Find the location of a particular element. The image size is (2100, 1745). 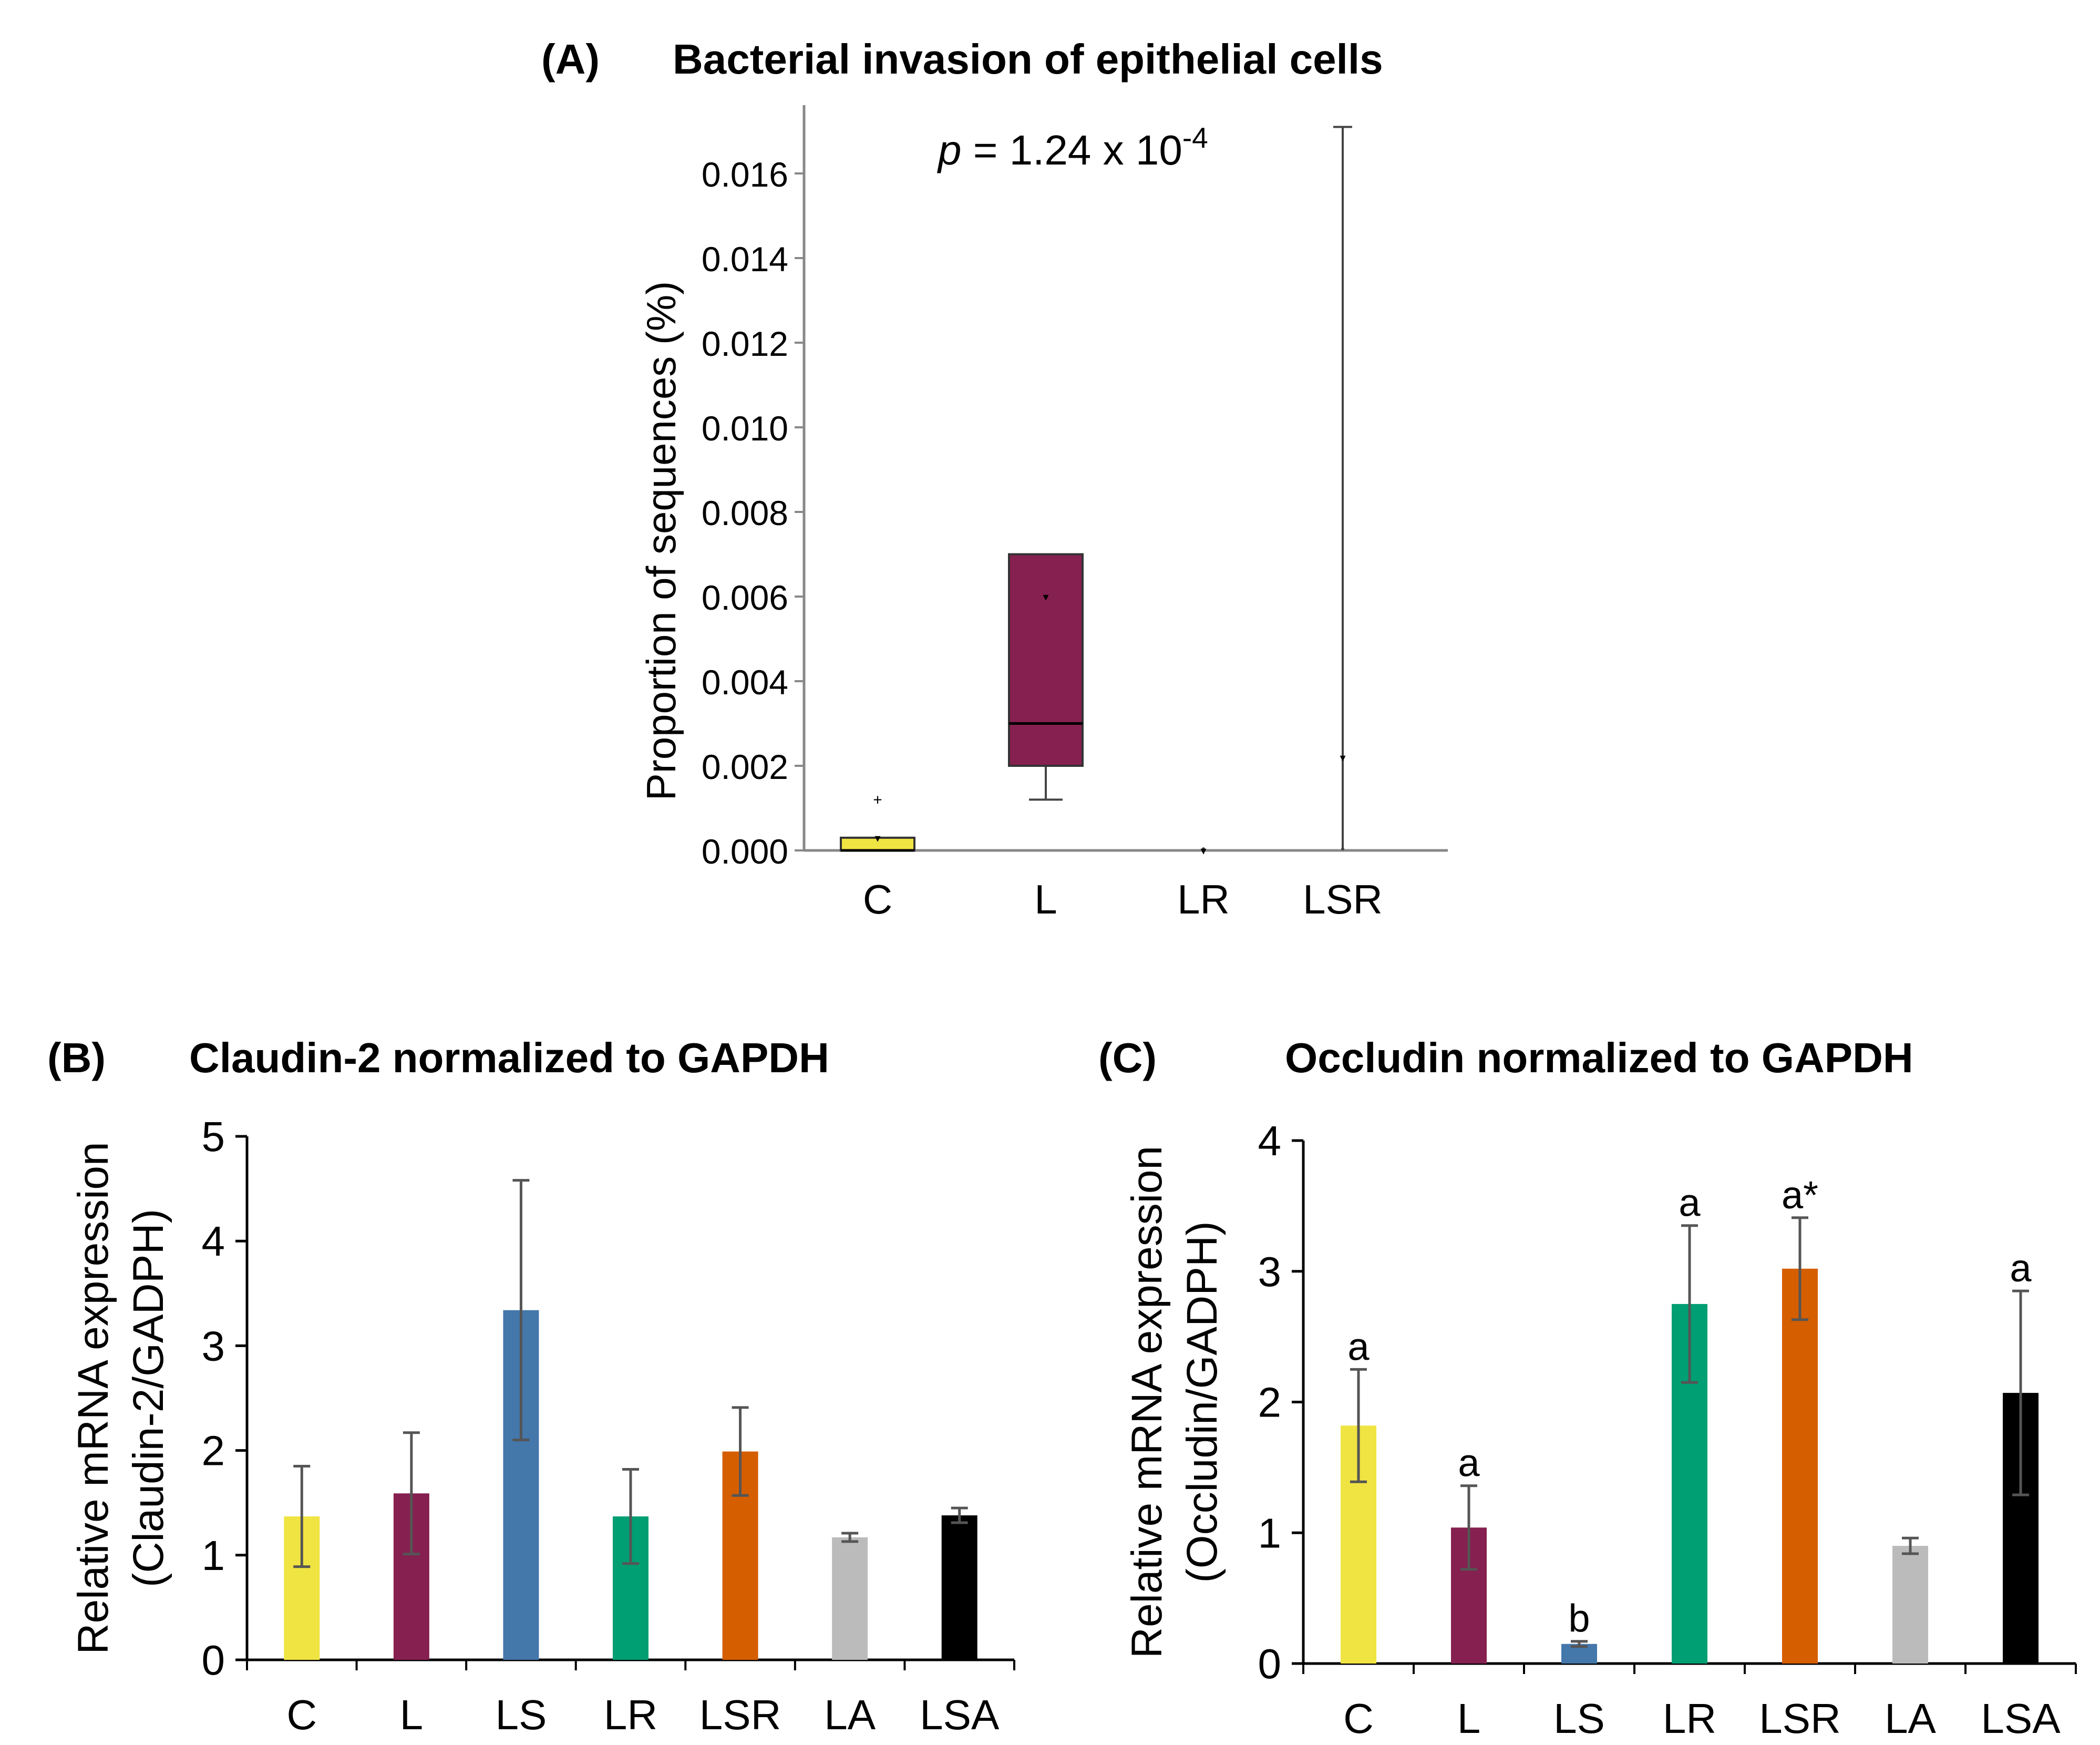

panel-c-y-tick-label: 0 is located at coordinates (1270, 1663).